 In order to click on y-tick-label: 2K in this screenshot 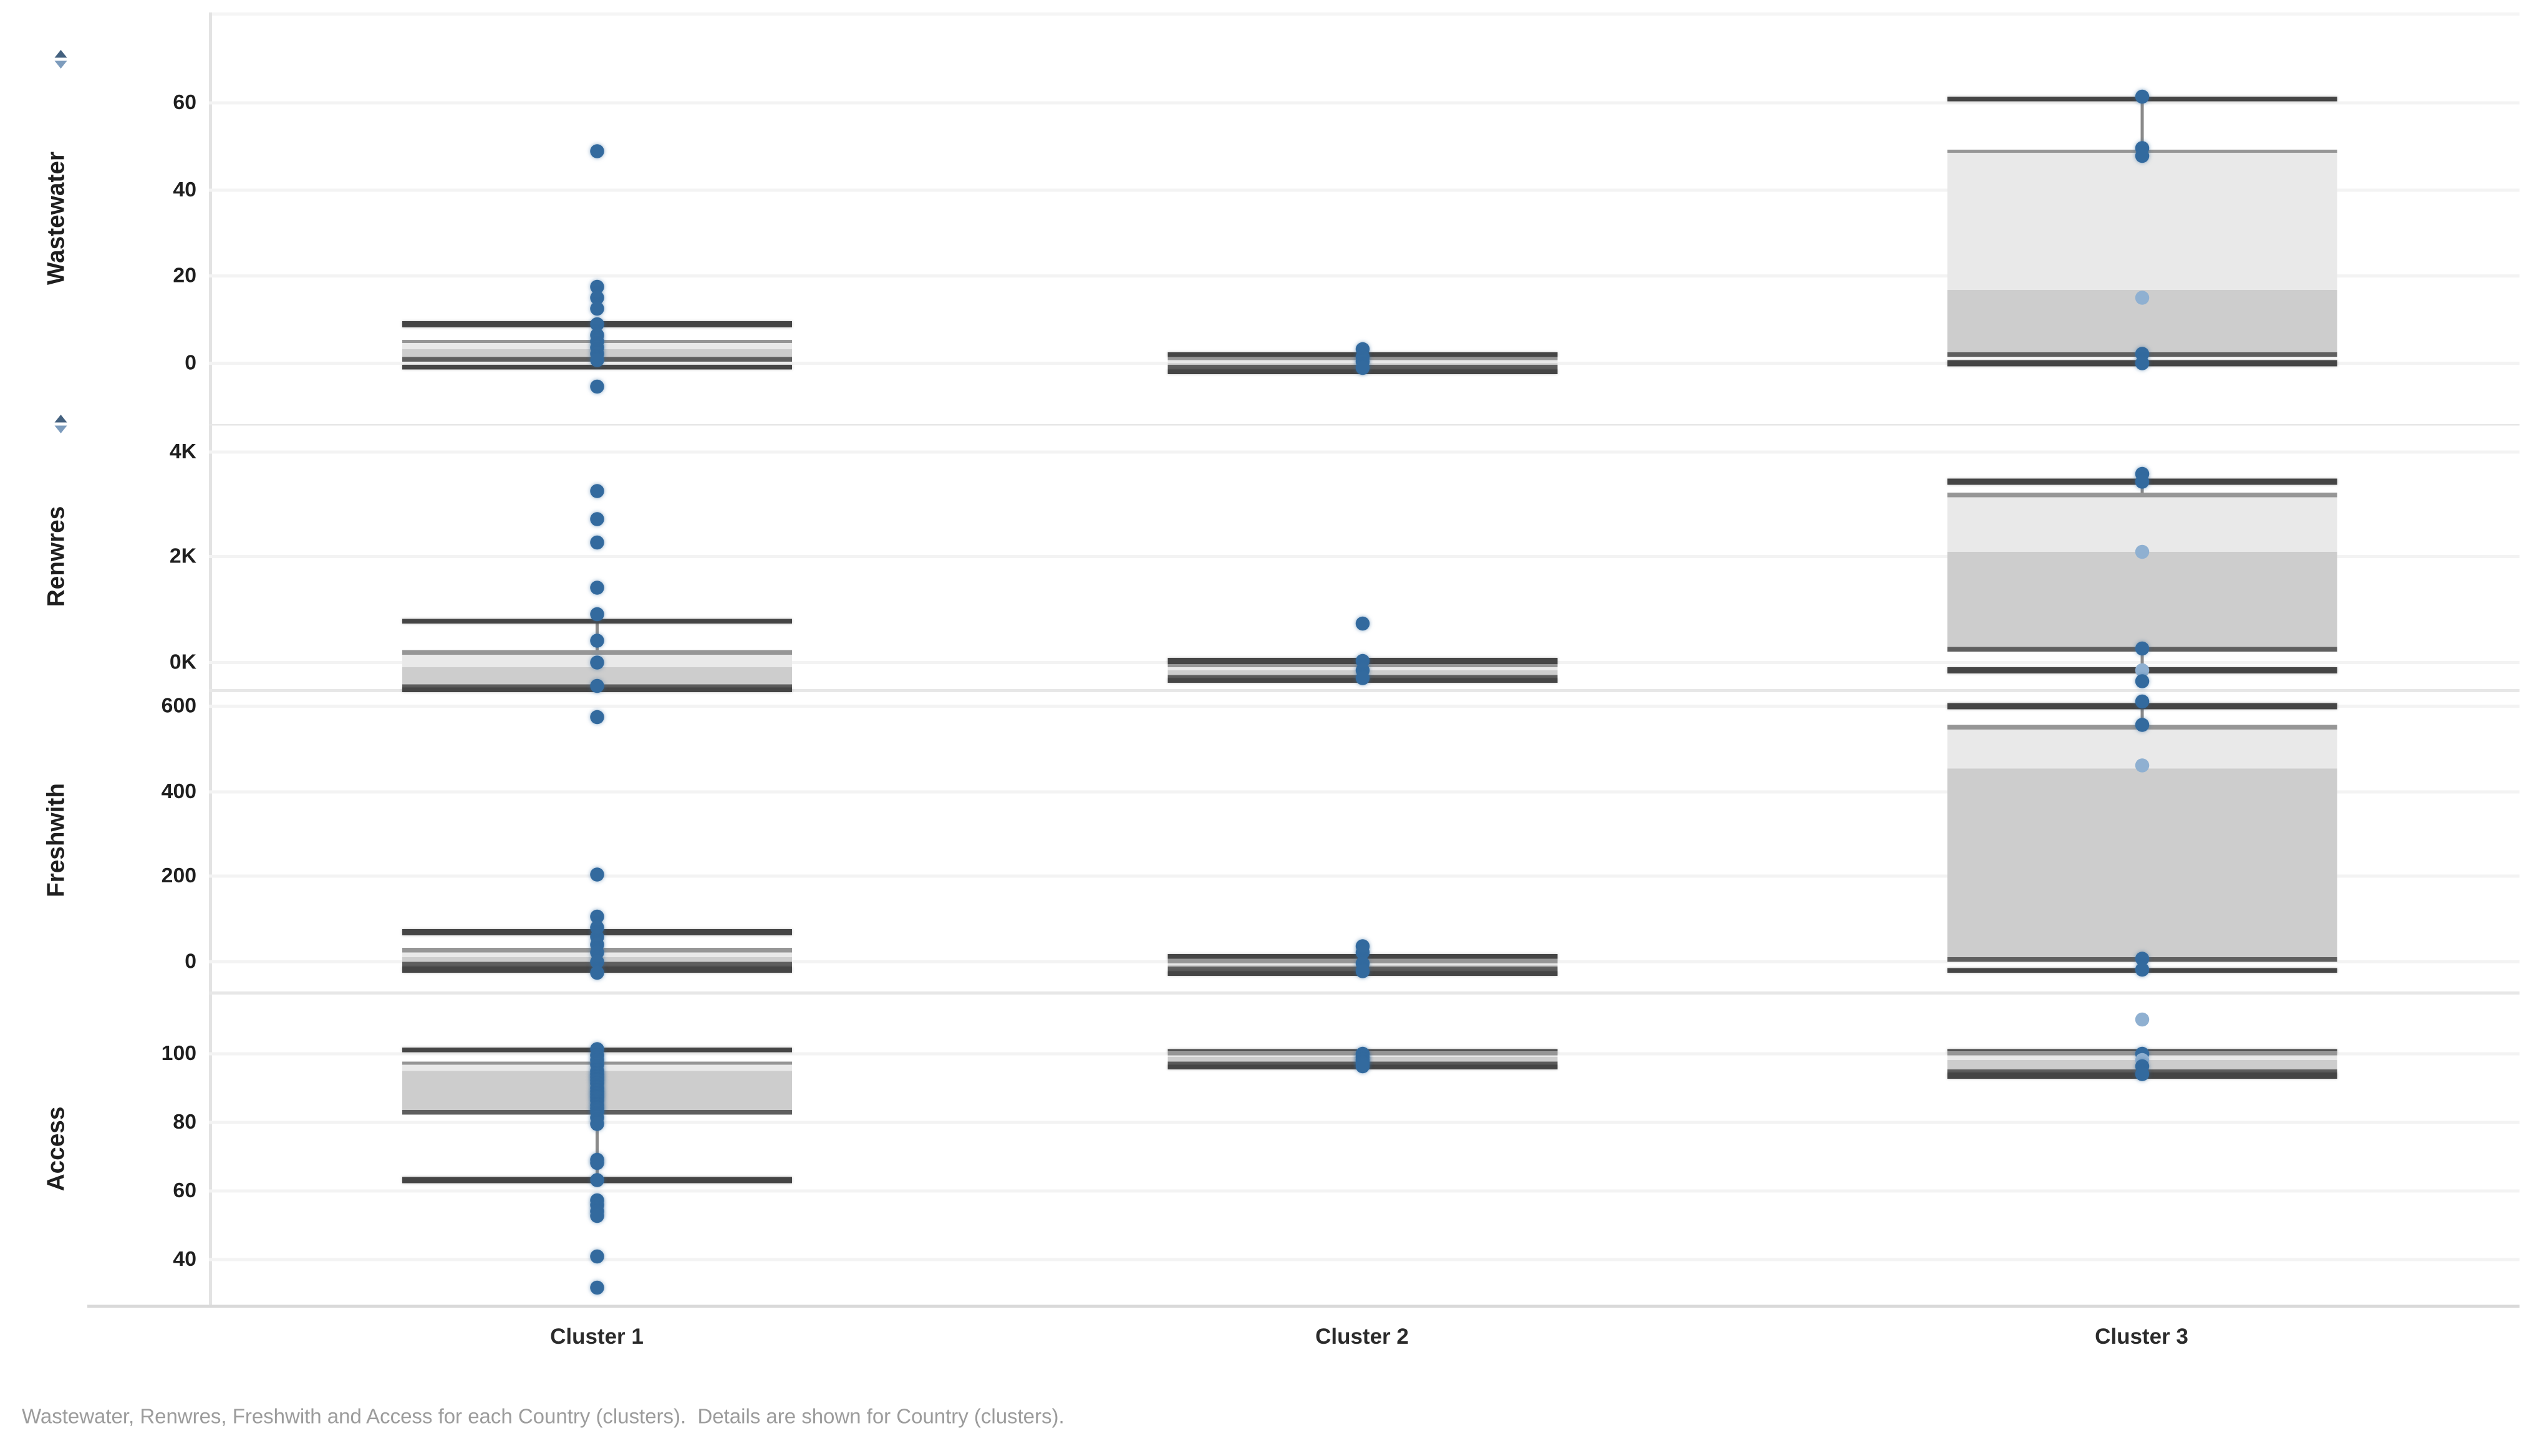, I will do `click(183, 556)`.